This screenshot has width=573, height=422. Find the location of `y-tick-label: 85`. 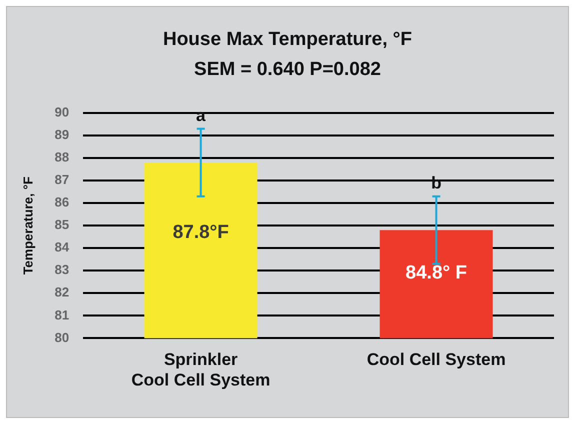

y-tick-label: 85 is located at coordinates (62, 224).